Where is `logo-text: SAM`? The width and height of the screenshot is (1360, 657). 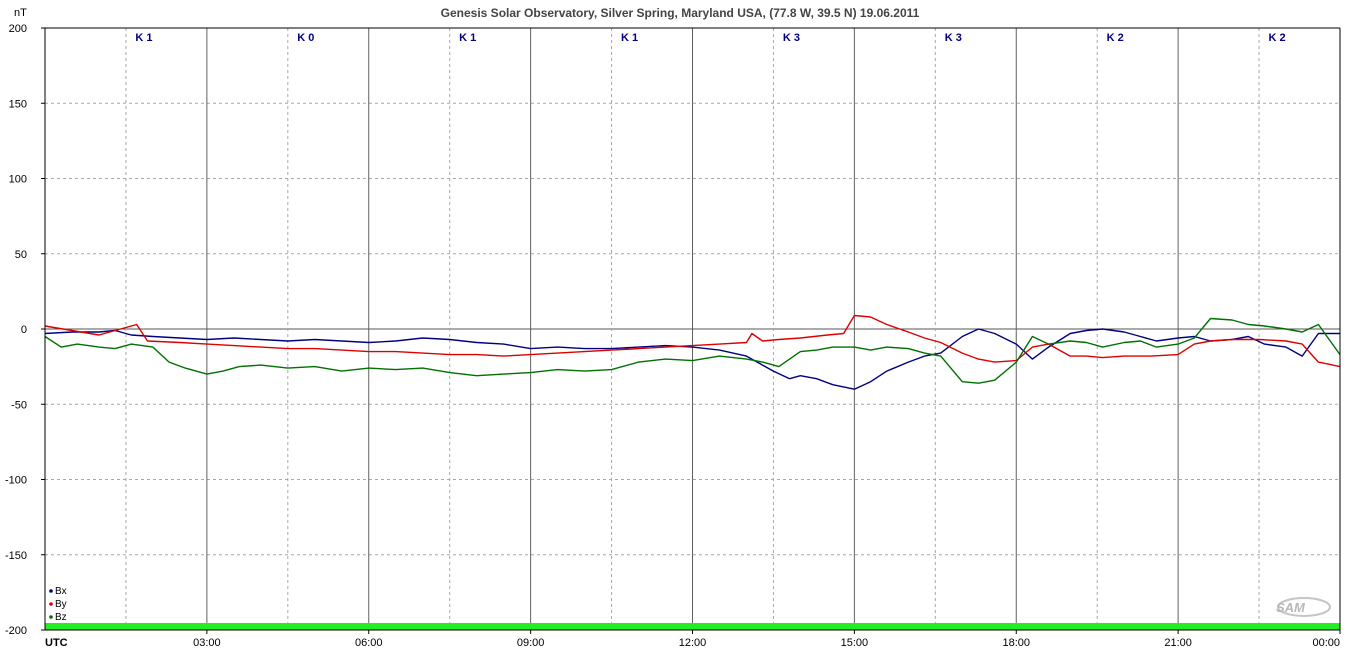
logo-text: SAM is located at coordinates (1291, 607).